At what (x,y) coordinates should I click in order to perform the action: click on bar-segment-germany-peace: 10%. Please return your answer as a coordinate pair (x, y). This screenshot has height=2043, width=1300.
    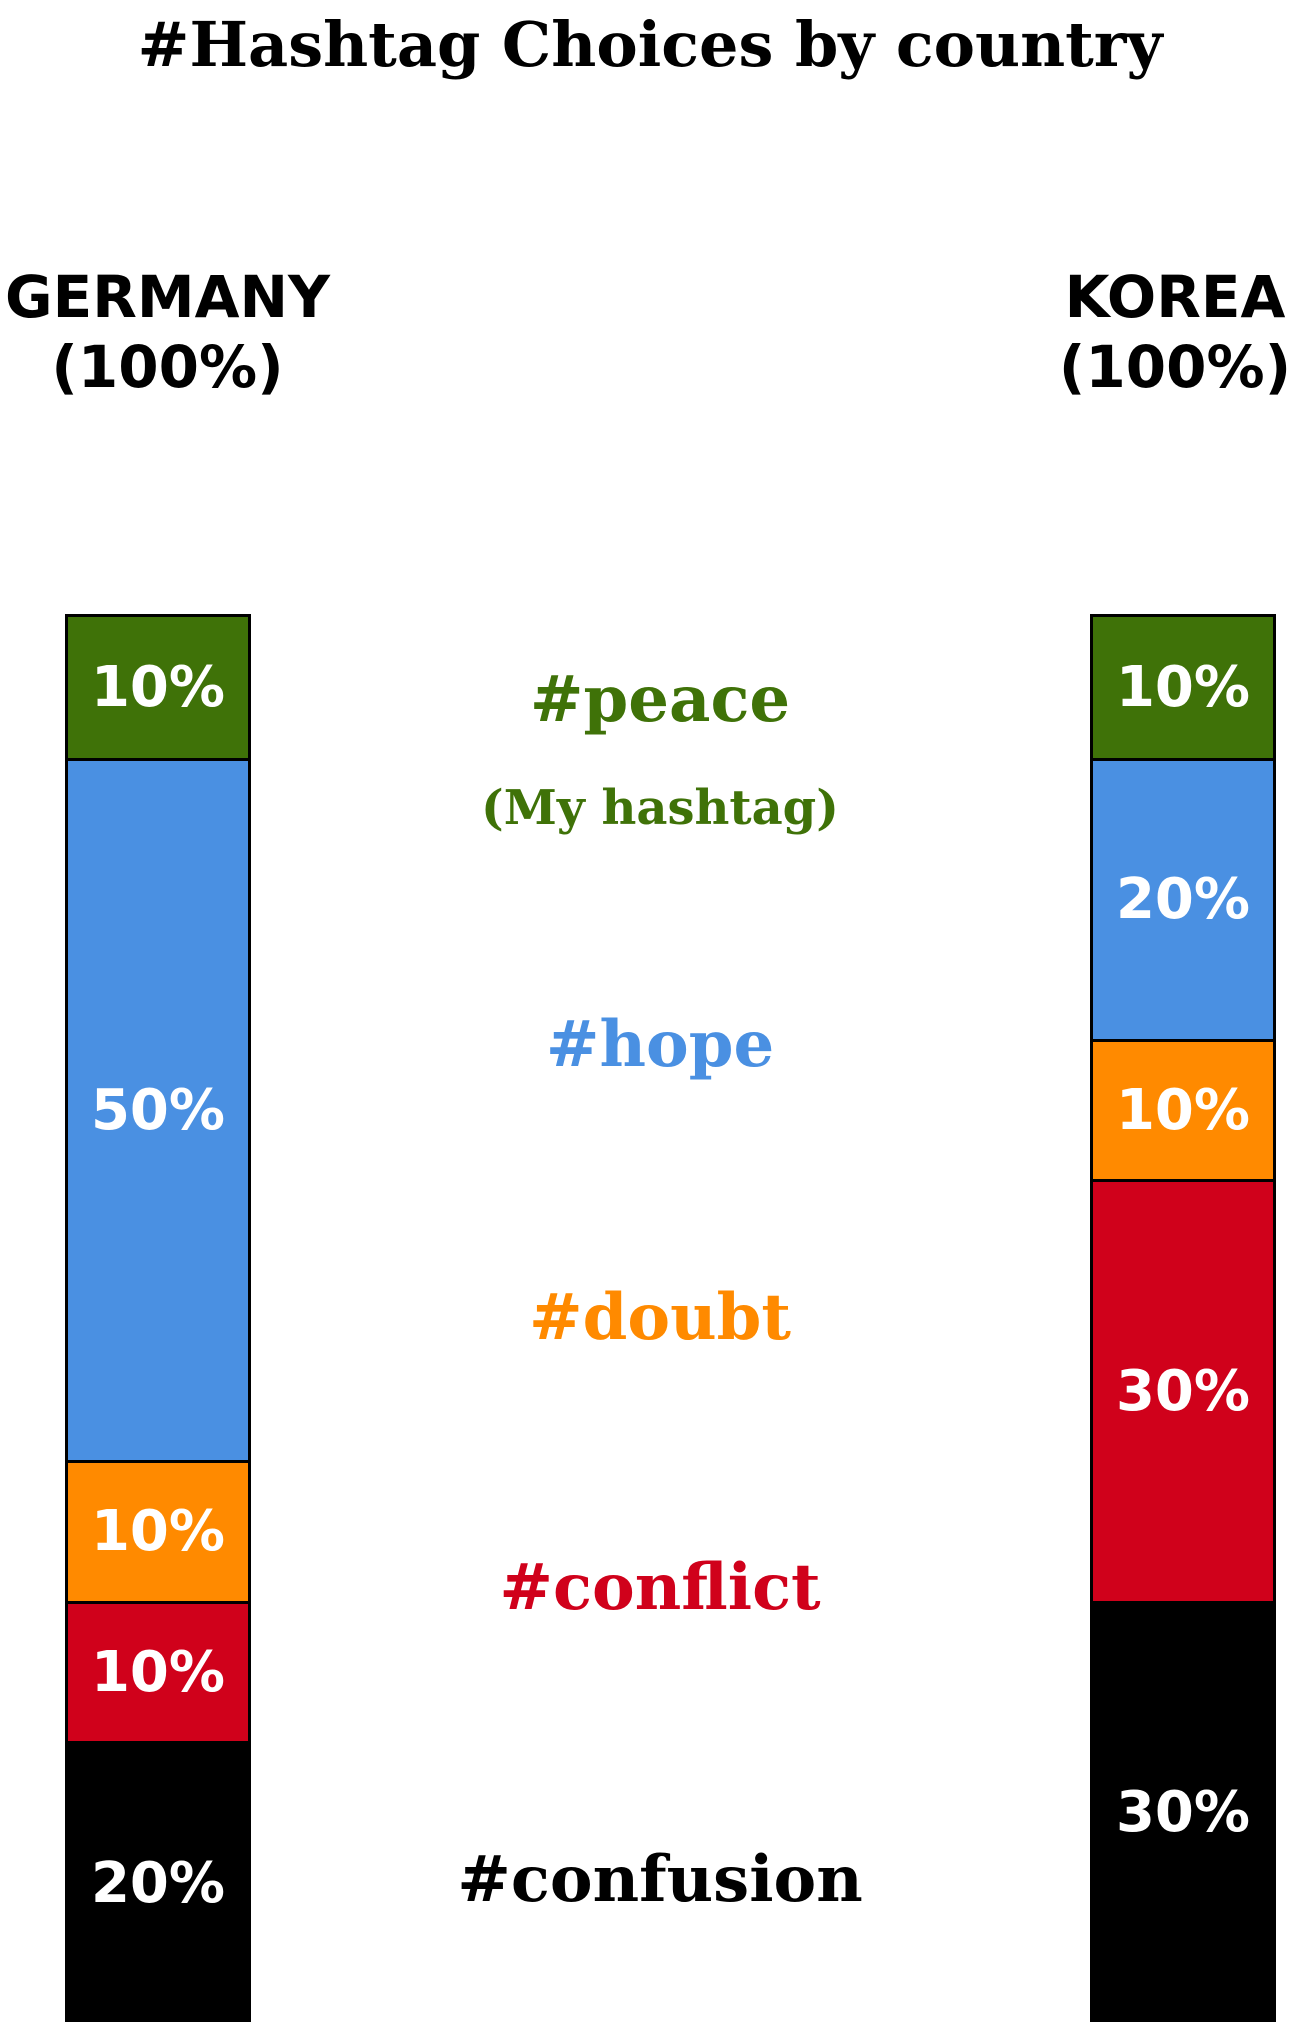
    Looking at the image, I should click on (158, 687).